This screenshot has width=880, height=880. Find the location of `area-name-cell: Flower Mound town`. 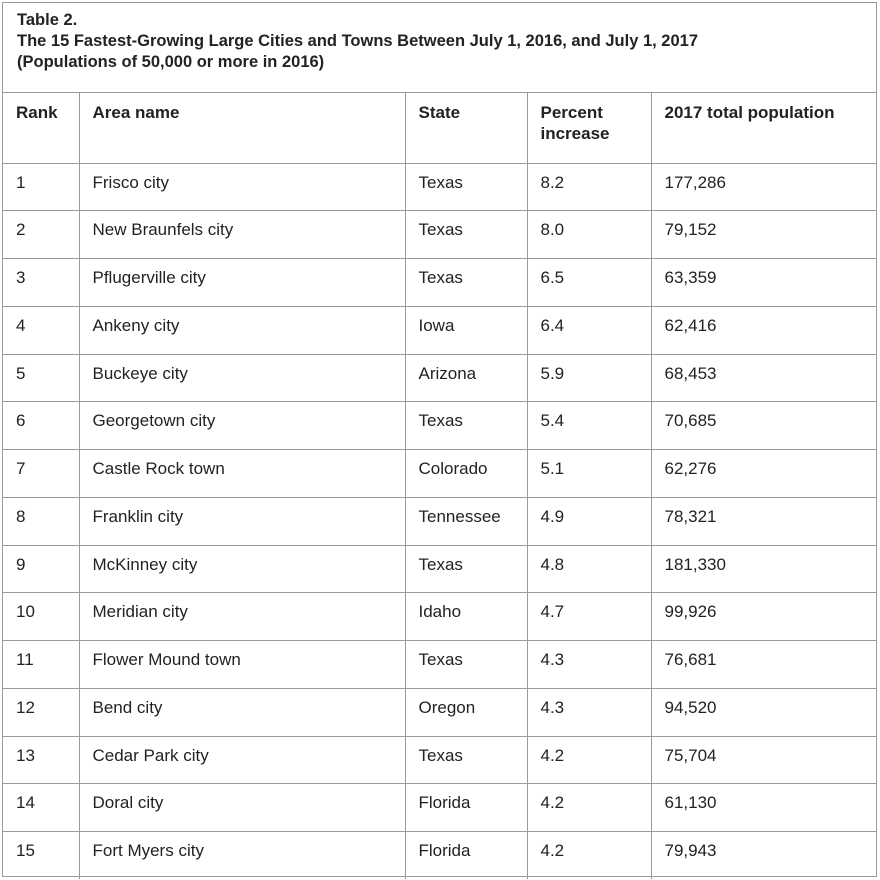

area-name-cell: Flower Mound town is located at coordinates (242, 664).